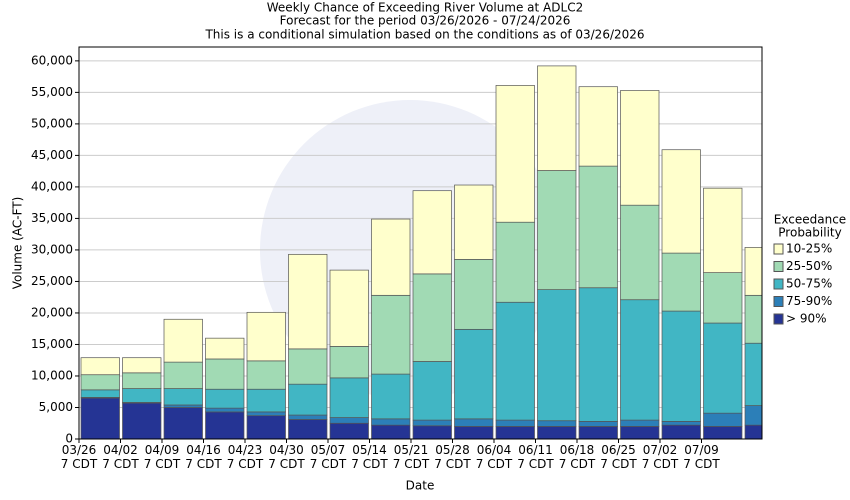  I want to click on x-tick-label: 05/07 7 CDT, so click(328, 457).